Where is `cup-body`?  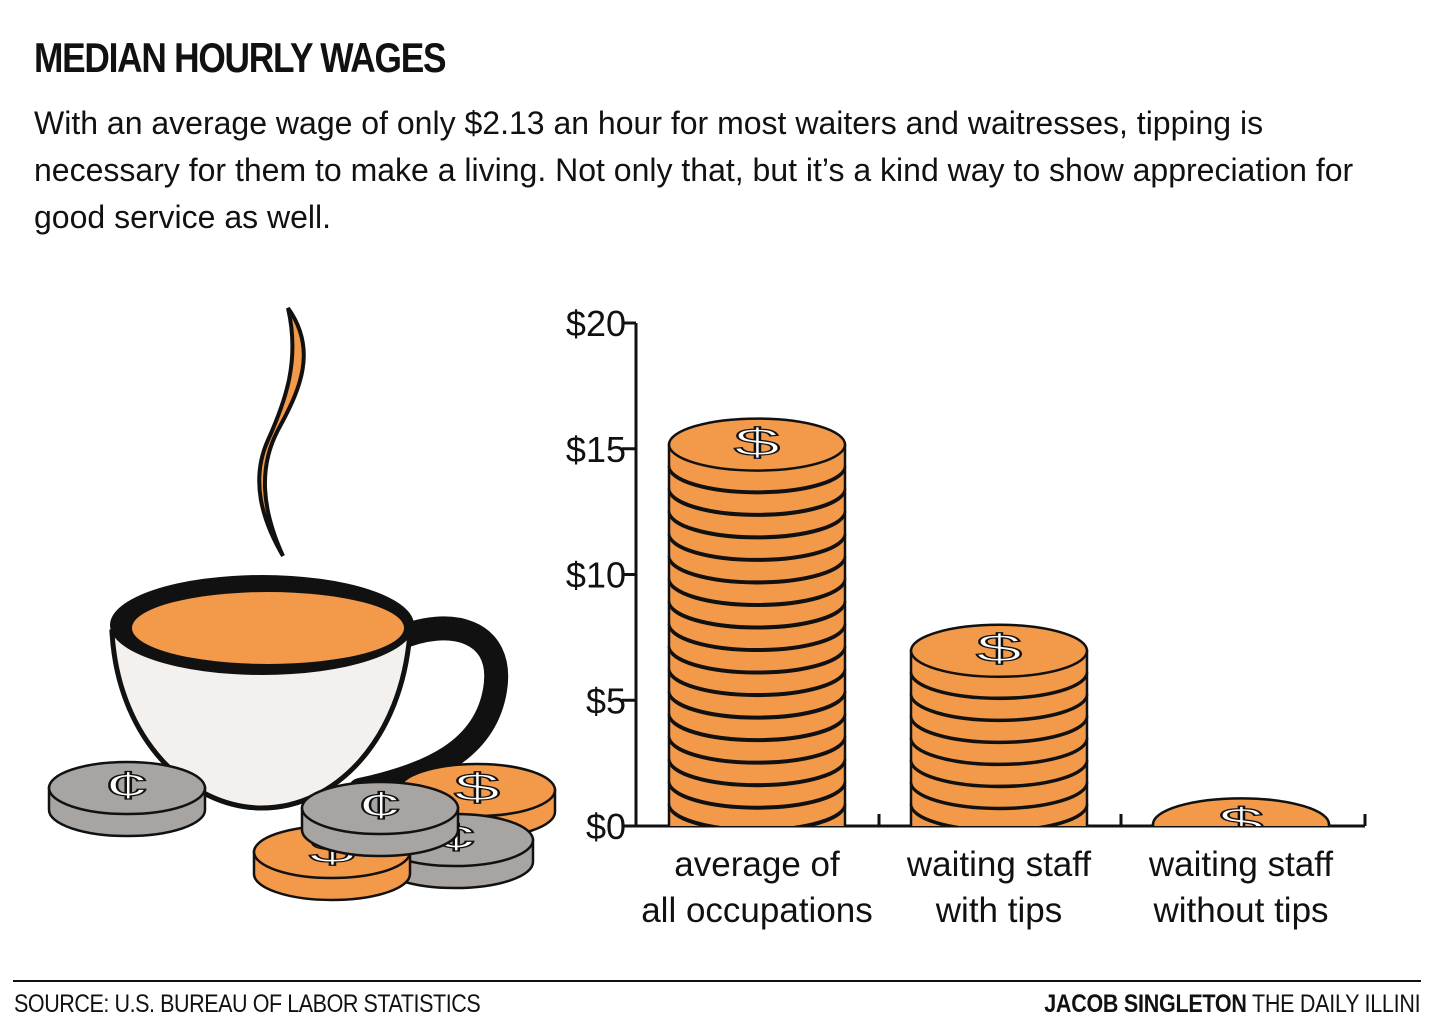
cup-body is located at coordinates (261, 720).